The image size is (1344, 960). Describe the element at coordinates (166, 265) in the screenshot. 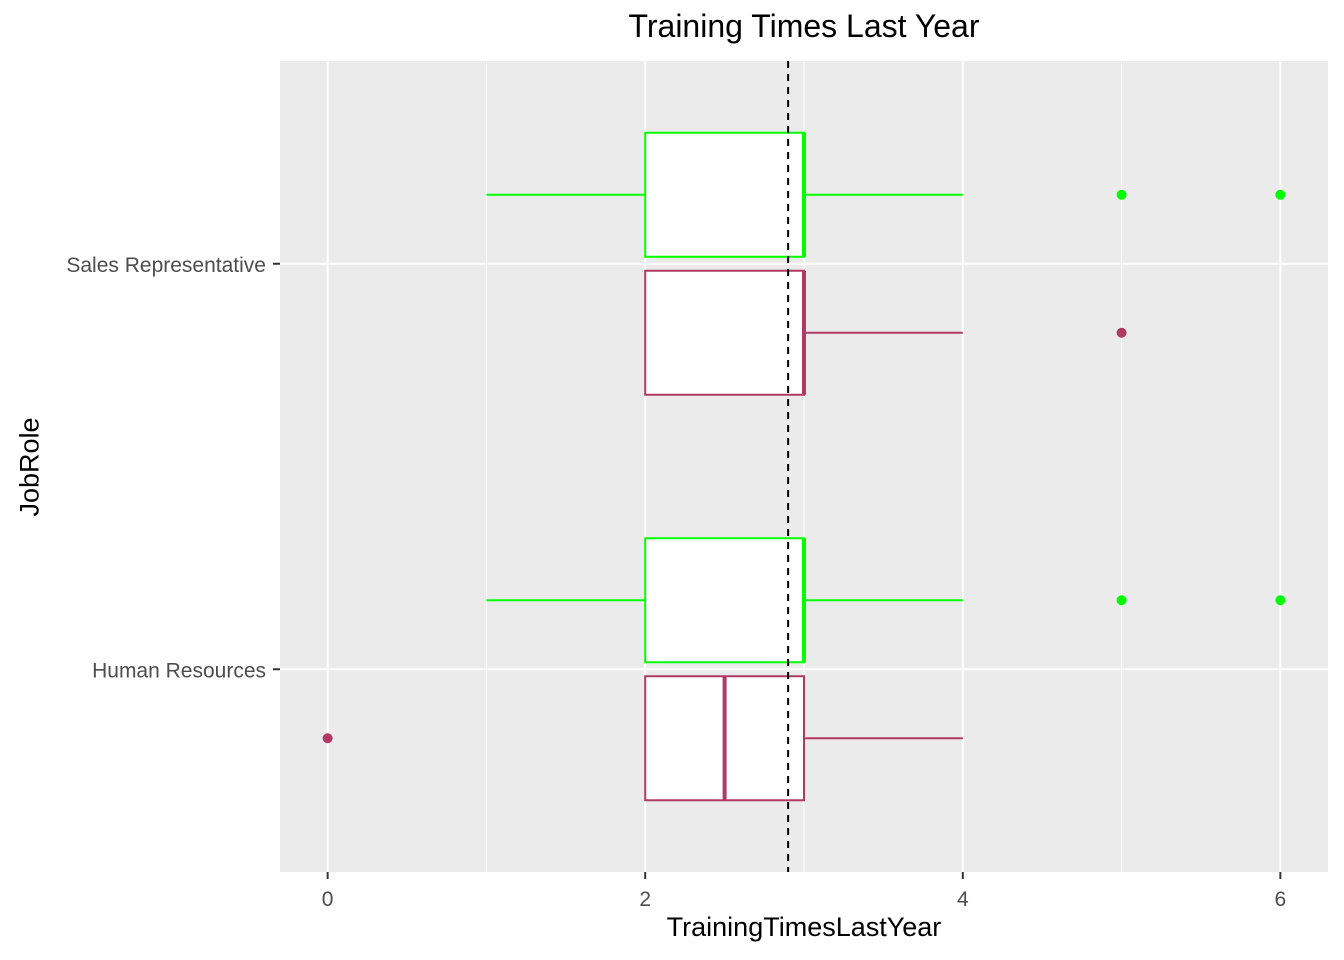

I see `y-tick-label: Sales Representative` at that location.